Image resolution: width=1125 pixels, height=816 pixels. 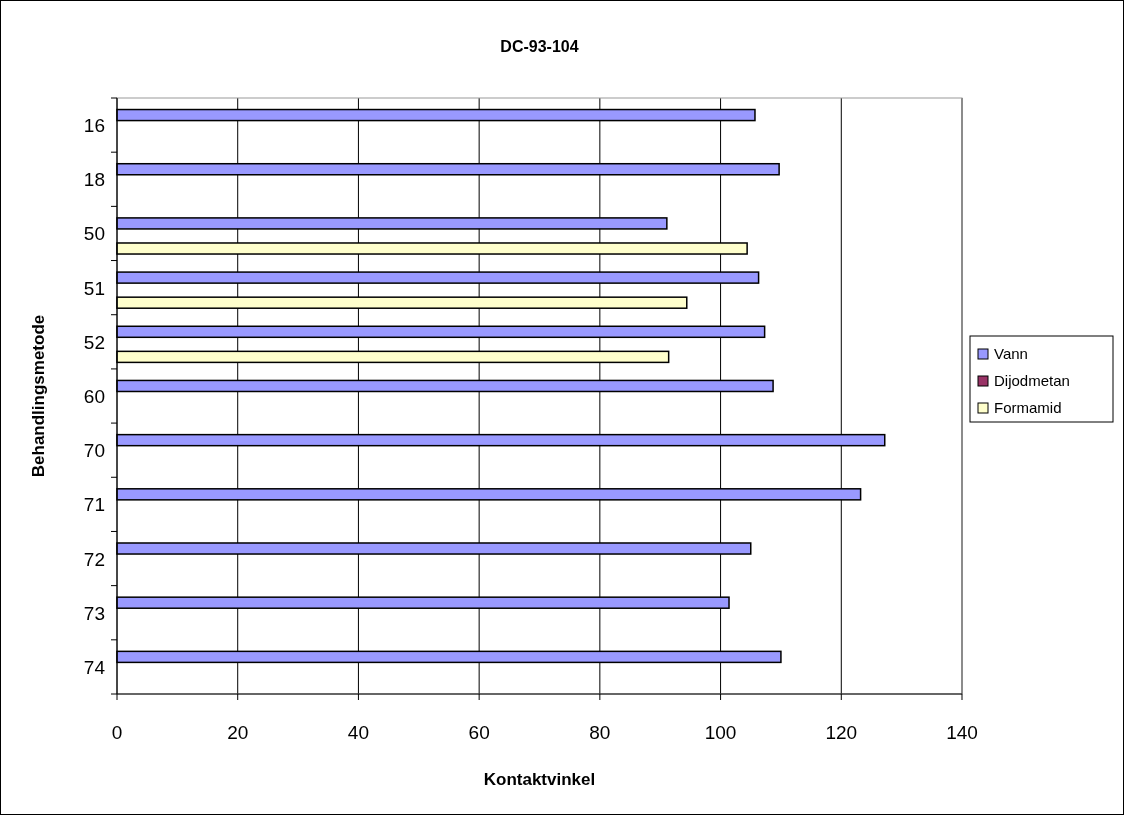 I want to click on y-tick-label: 71, so click(x=94, y=505).